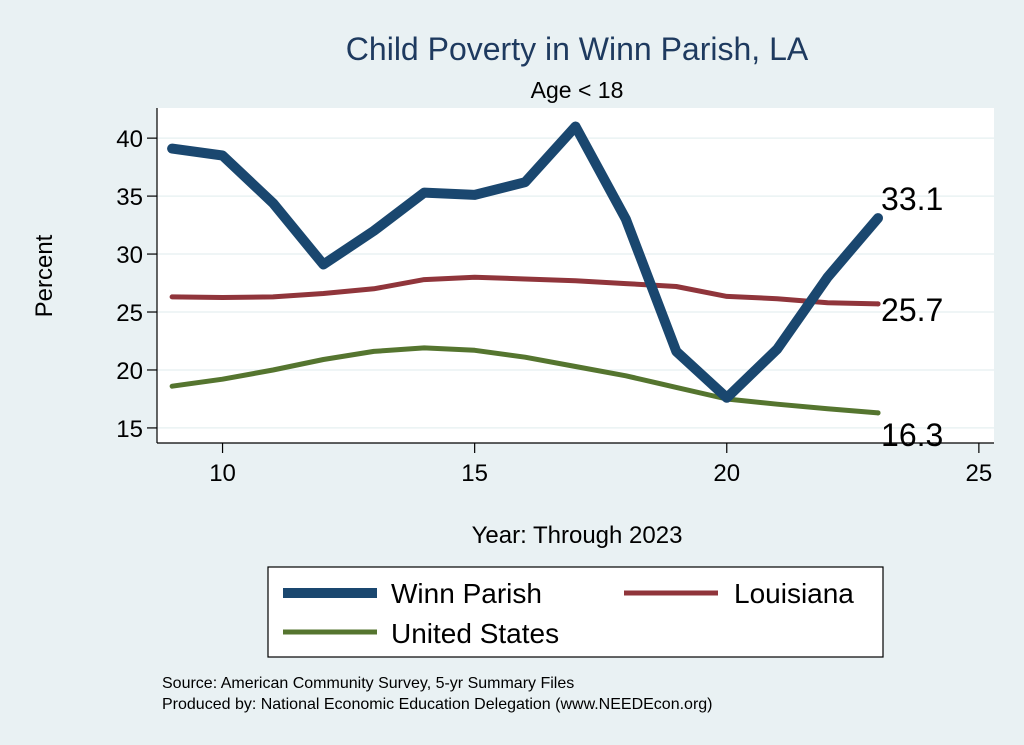 The width and height of the screenshot is (1024, 745). Describe the element at coordinates (44, 275) in the screenshot. I see `y-axis-title: Percent` at that location.